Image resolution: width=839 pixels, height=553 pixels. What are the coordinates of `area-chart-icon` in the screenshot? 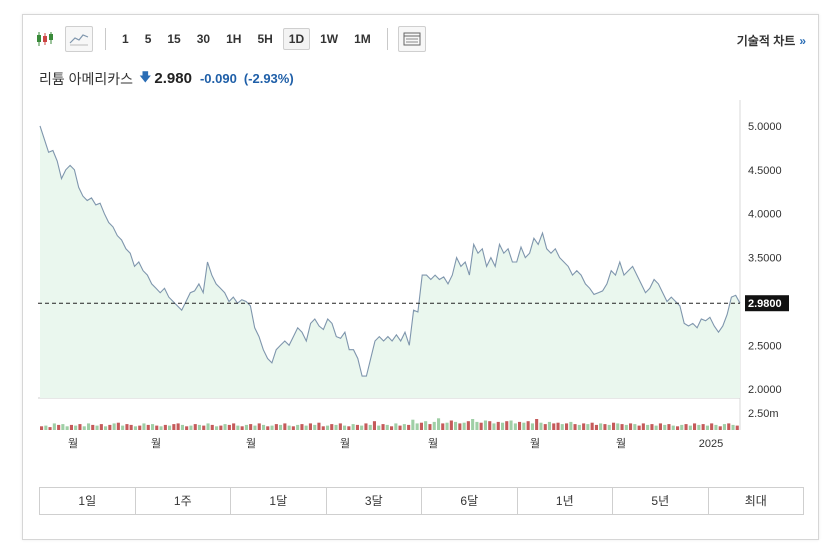 It's located at (79, 39).